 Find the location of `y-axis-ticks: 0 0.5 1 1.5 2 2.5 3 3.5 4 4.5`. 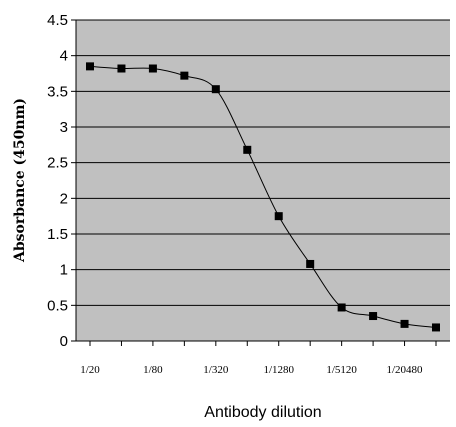

y-axis-ticks: 0 0.5 1 1.5 2 2.5 3 3.5 4 4.5 is located at coordinates (61, 181).